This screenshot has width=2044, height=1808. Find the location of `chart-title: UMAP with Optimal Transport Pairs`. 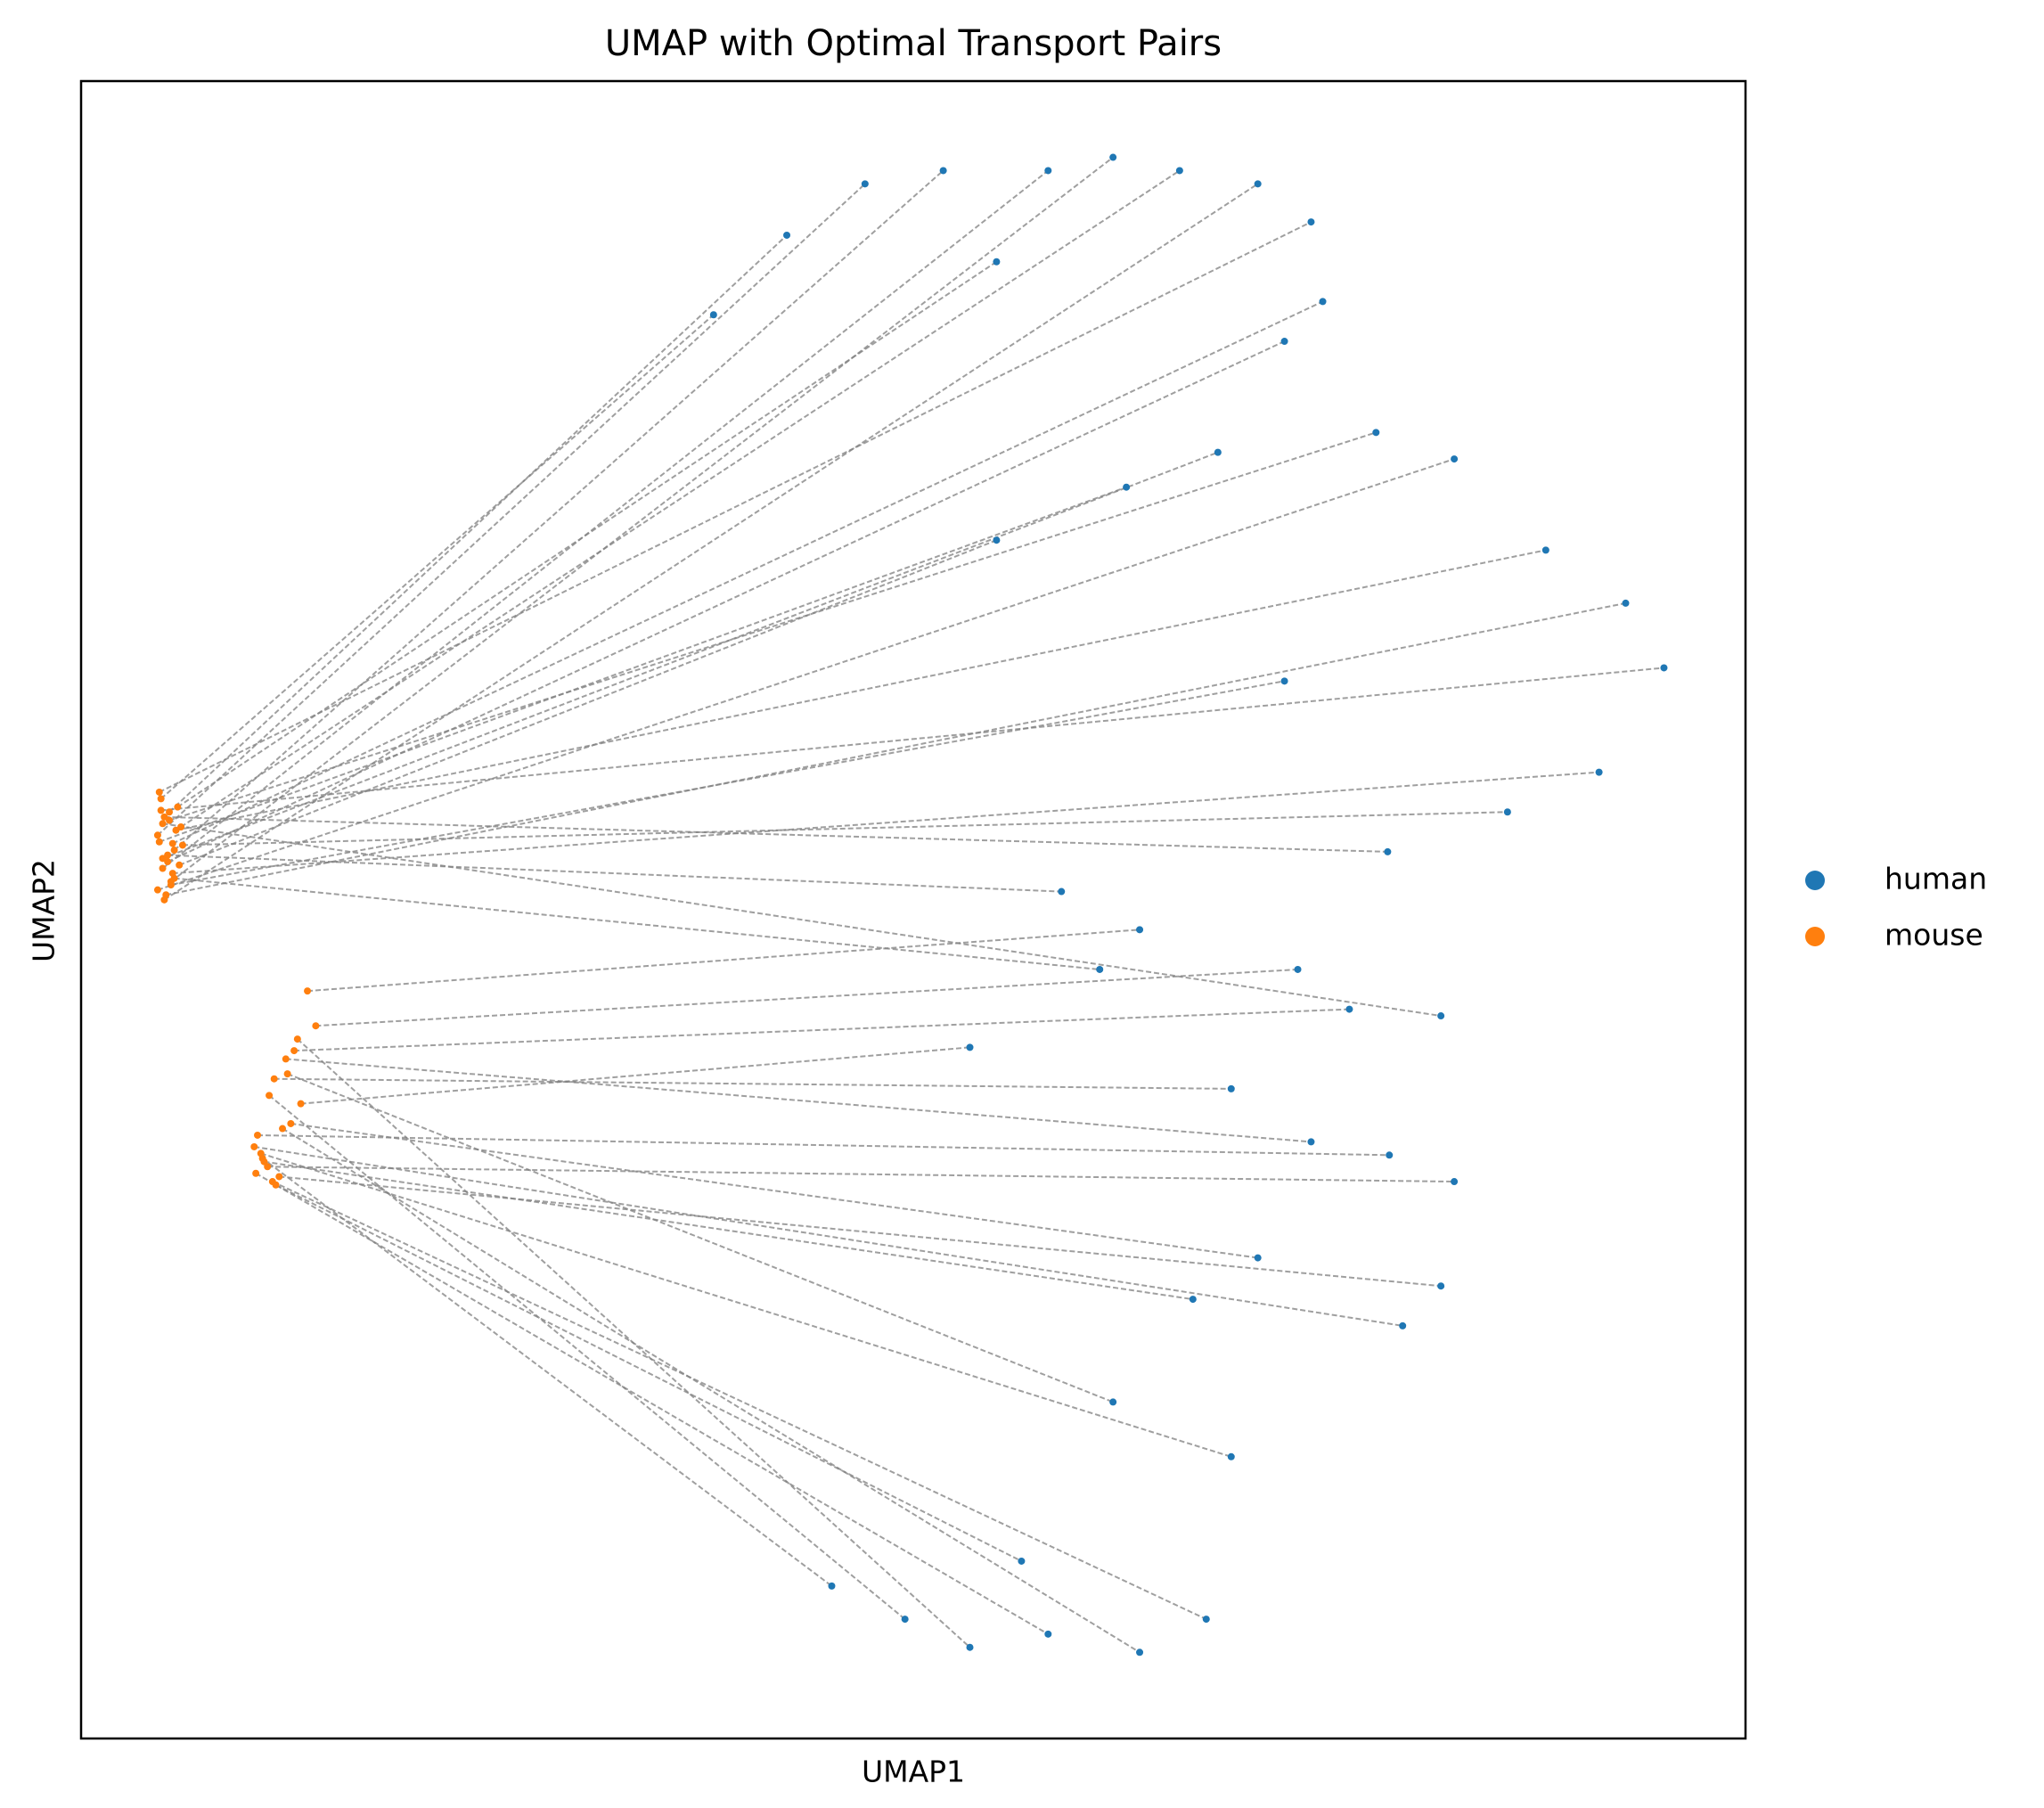

chart-title: UMAP with Optimal Transport Pairs is located at coordinates (913, 43).